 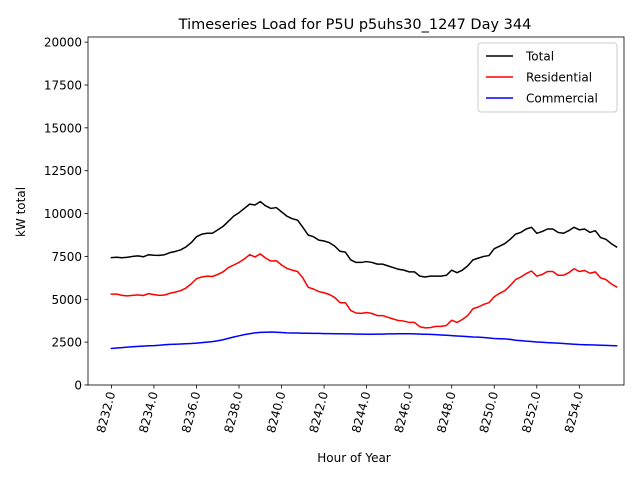 I want to click on y-tick-label: 7500, so click(x=66, y=257).